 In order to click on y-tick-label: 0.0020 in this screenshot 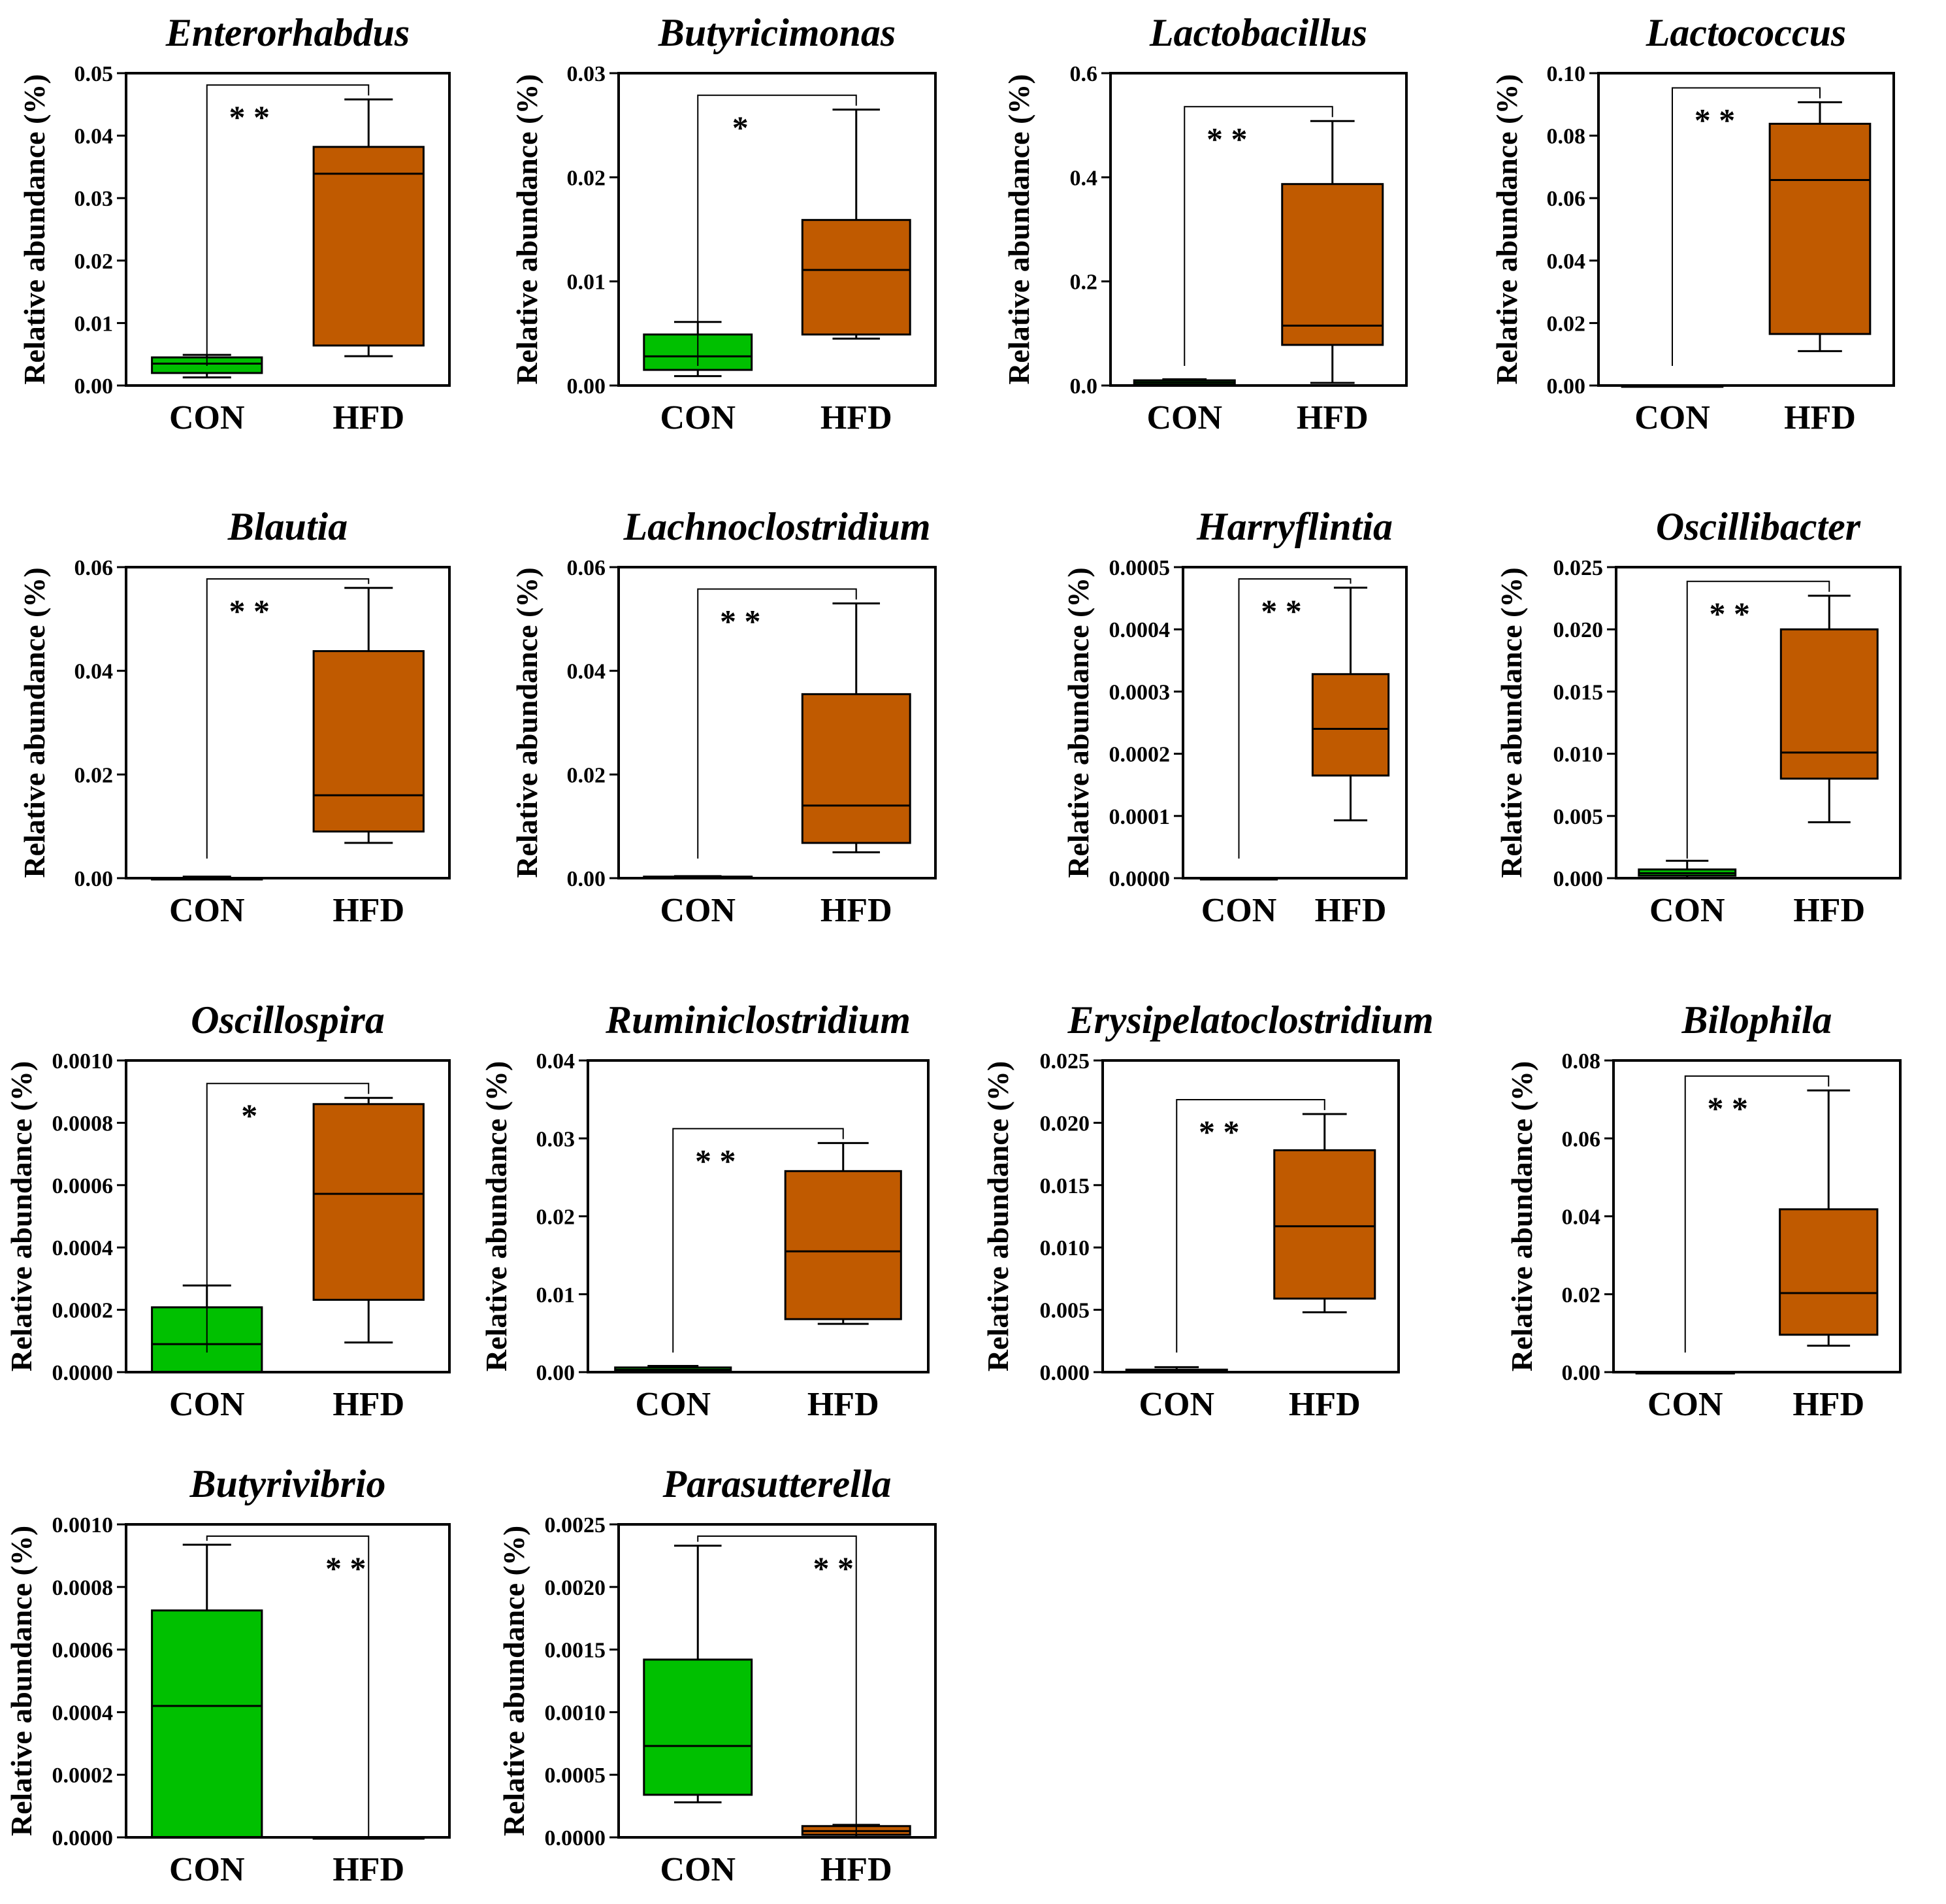, I will do `click(575, 1588)`.